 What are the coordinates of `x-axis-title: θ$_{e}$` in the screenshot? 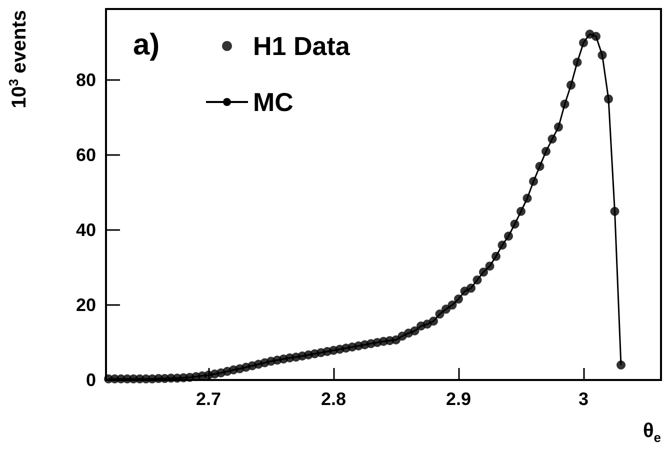 It's located at (651, 432).